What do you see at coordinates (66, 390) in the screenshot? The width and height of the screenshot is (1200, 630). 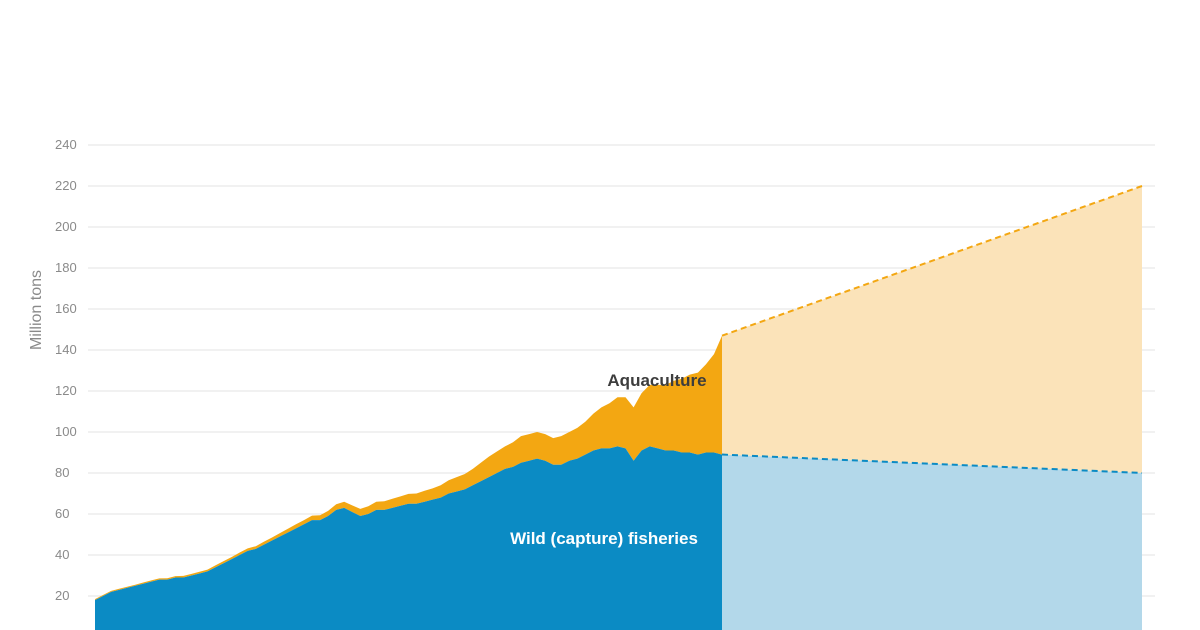 I see `y-tick-120: 120` at bounding box center [66, 390].